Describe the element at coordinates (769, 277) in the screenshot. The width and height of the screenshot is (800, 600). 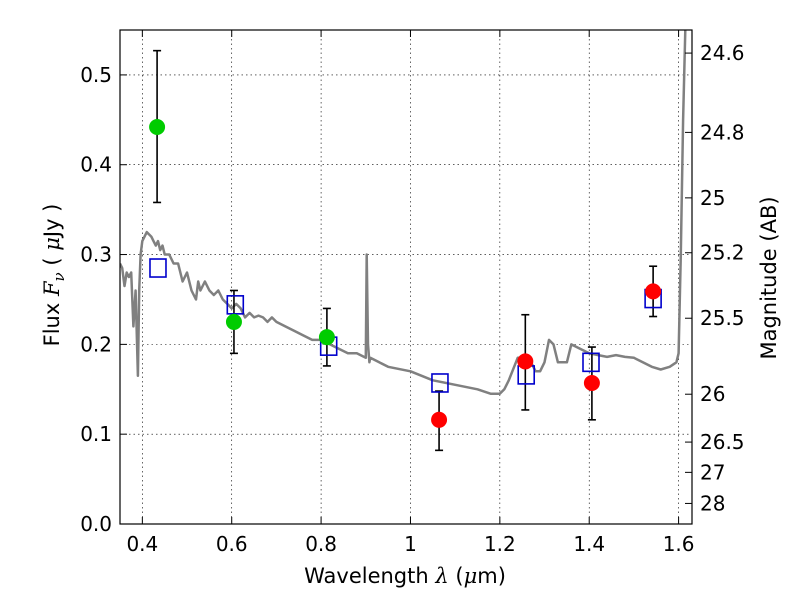
I see `y2-axis-title: Magnitude (AB)` at that location.